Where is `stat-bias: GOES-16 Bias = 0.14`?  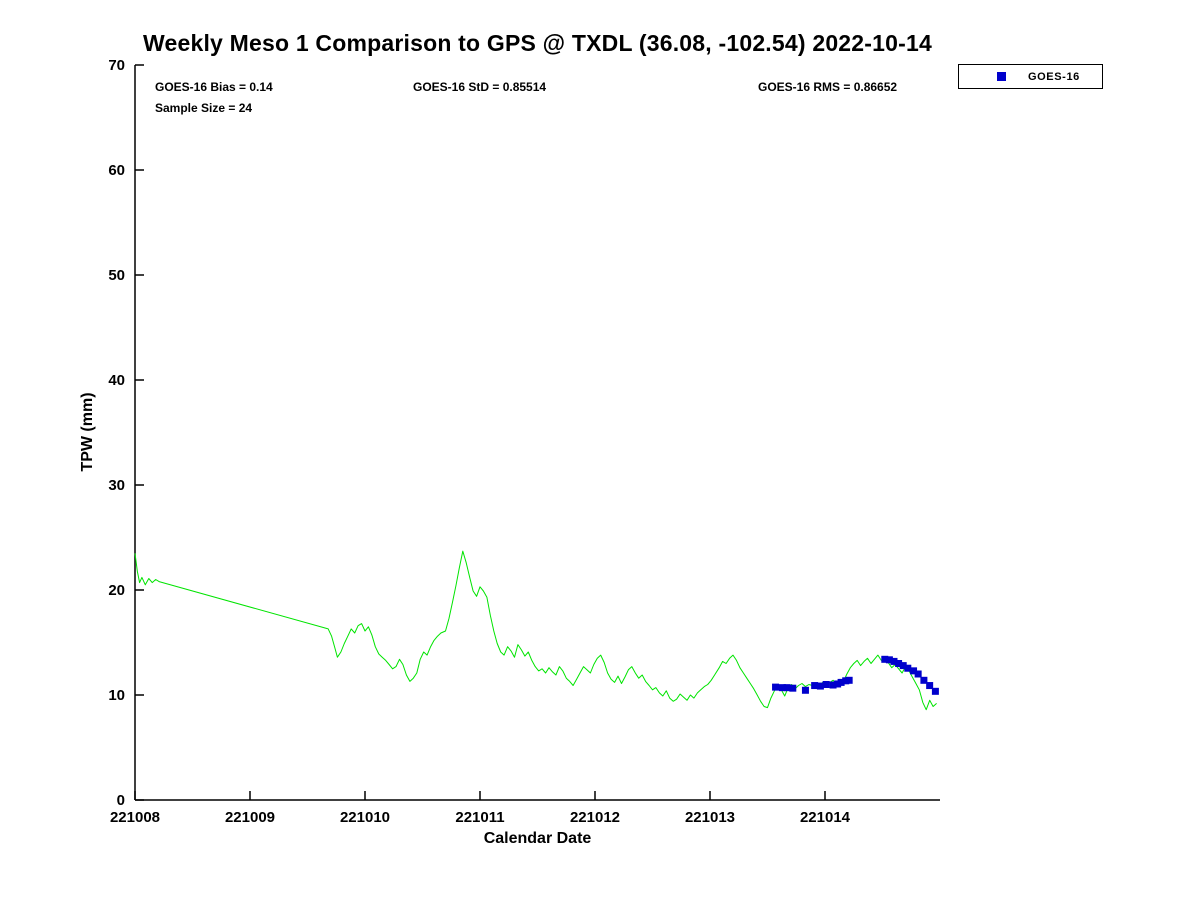 stat-bias: GOES-16 Bias = 0.14 is located at coordinates (214, 87).